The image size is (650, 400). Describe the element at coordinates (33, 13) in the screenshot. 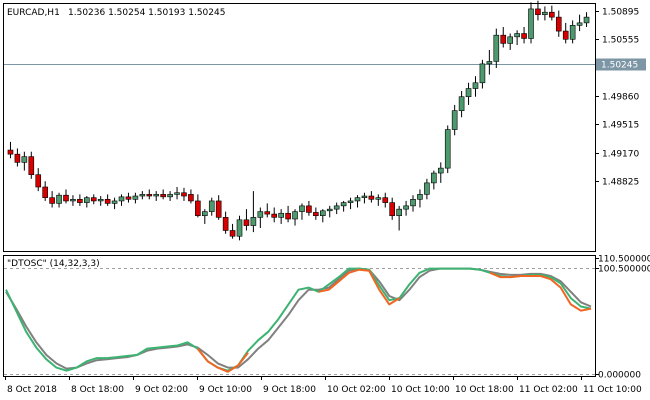

I see `symbol-label: EURCAD,H1` at that location.